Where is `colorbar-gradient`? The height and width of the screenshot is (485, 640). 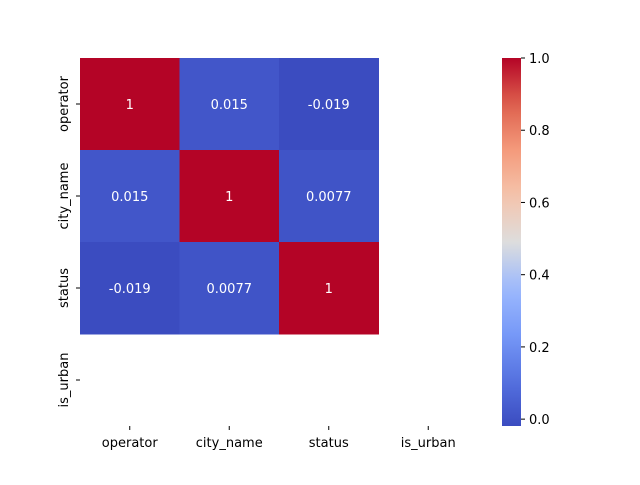 colorbar-gradient is located at coordinates (511, 242).